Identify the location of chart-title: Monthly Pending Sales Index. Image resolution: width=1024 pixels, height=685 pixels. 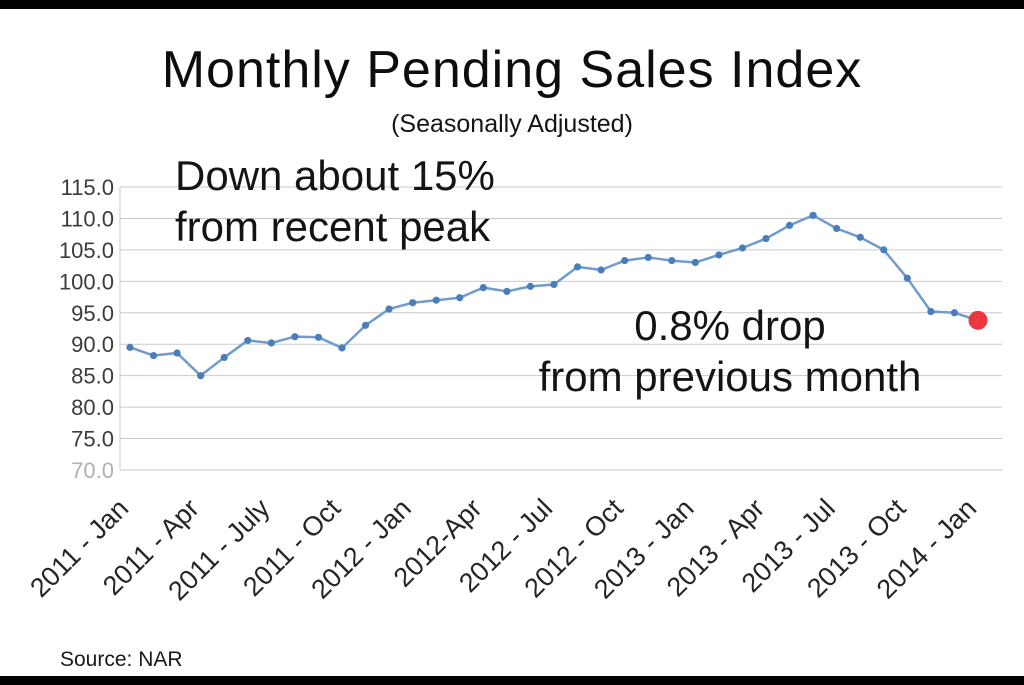
(512, 70).